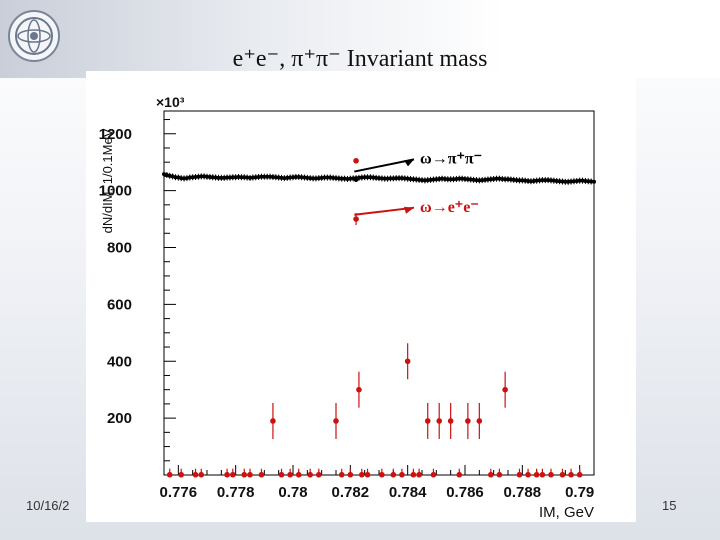 The image size is (720, 540). I want to click on pipi-point, so click(356, 180).